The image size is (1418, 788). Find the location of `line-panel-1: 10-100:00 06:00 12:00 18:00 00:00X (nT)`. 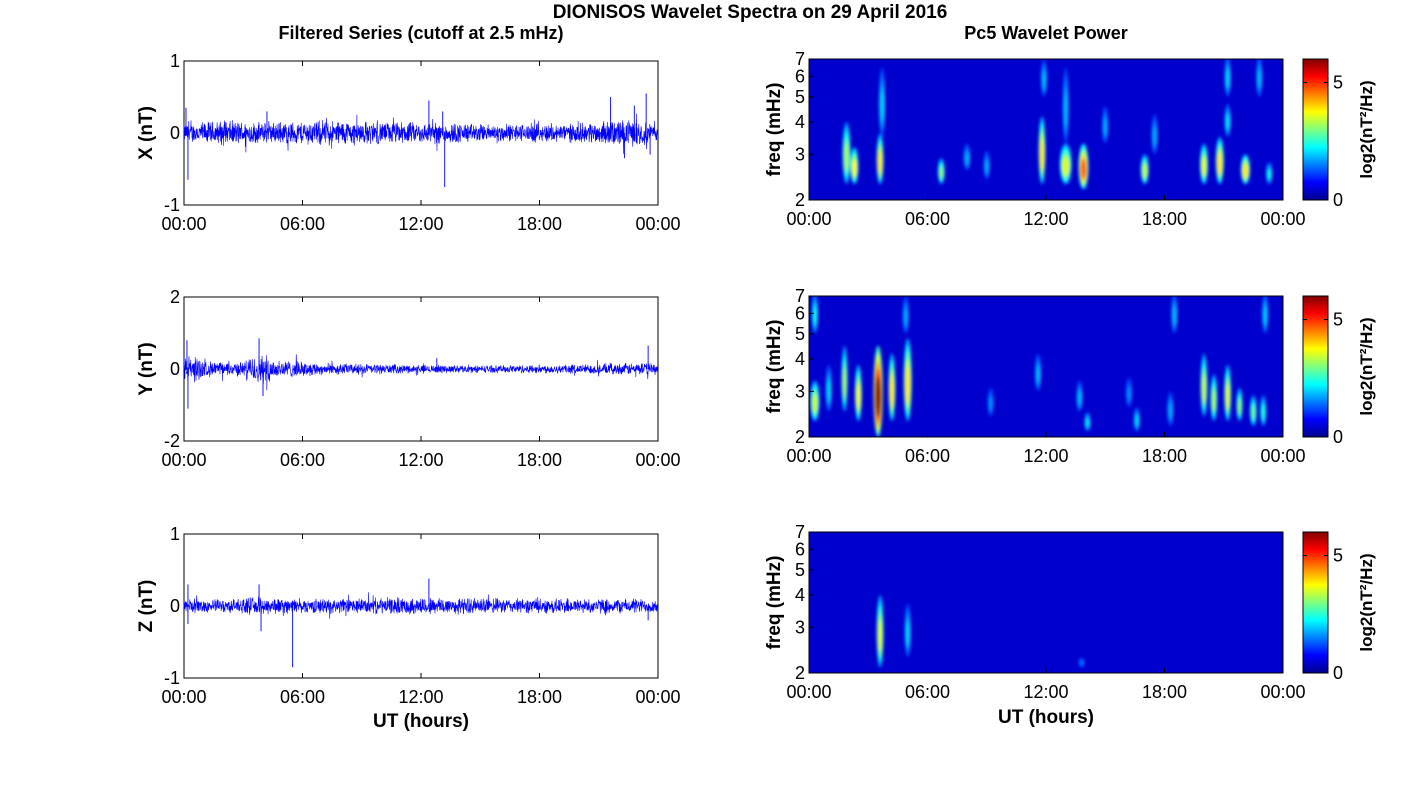

line-panel-1: 10-100:00 06:00 12:00 18:00 00:00X (nT) is located at coordinates (408, 142).